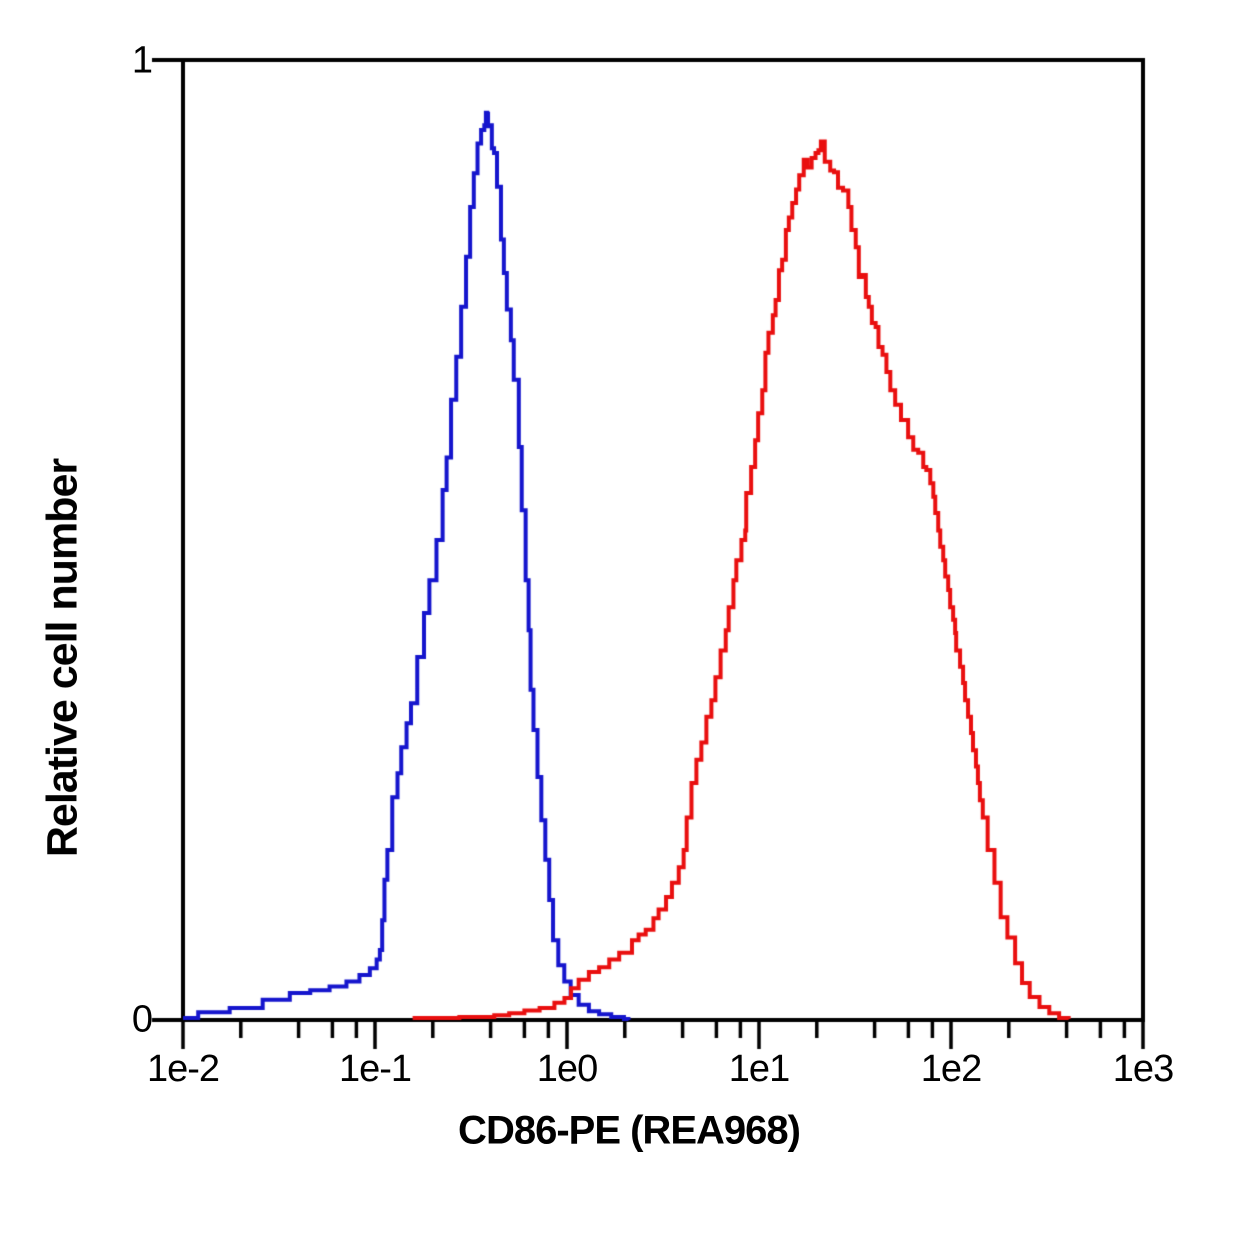 The height and width of the screenshot is (1250, 1250). I want to click on x-tick-label: 1e-2, so click(183, 1069).